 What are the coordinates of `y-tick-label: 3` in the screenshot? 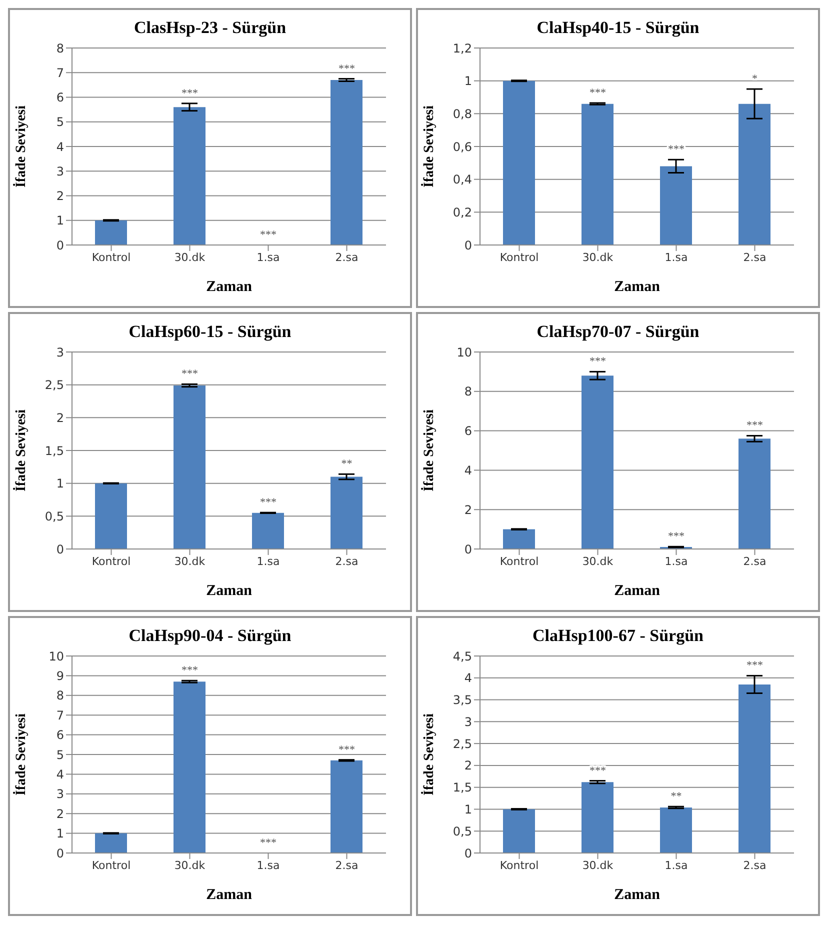 It's located at (60, 171).